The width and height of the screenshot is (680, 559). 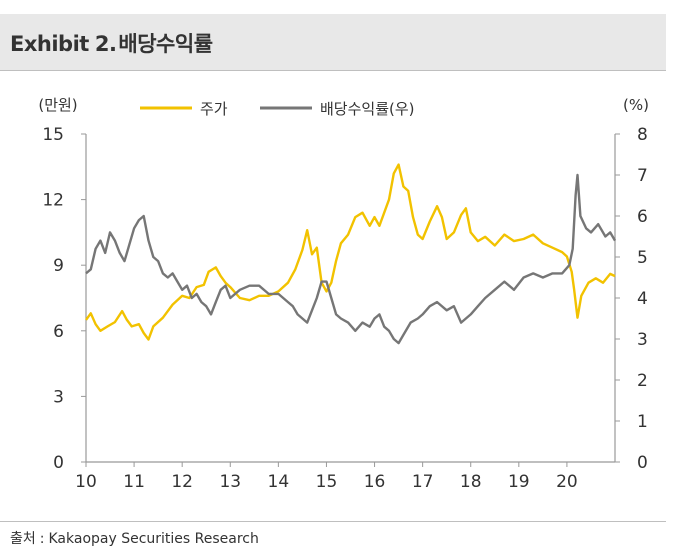 I want to click on exhibit-title: Exhibit 2.배당수익률, so click(x=111, y=43).